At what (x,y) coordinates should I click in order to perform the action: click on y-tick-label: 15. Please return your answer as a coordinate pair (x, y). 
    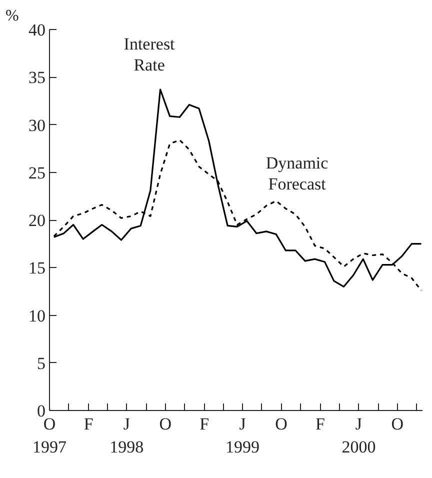
    Looking at the image, I should click on (37, 268).